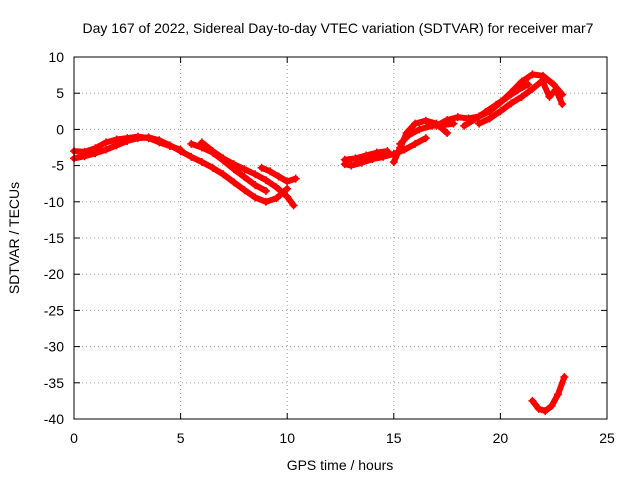 The width and height of the screenshot is (640, 480). I want to click on y-tick-label: 5, so click(60, 93).